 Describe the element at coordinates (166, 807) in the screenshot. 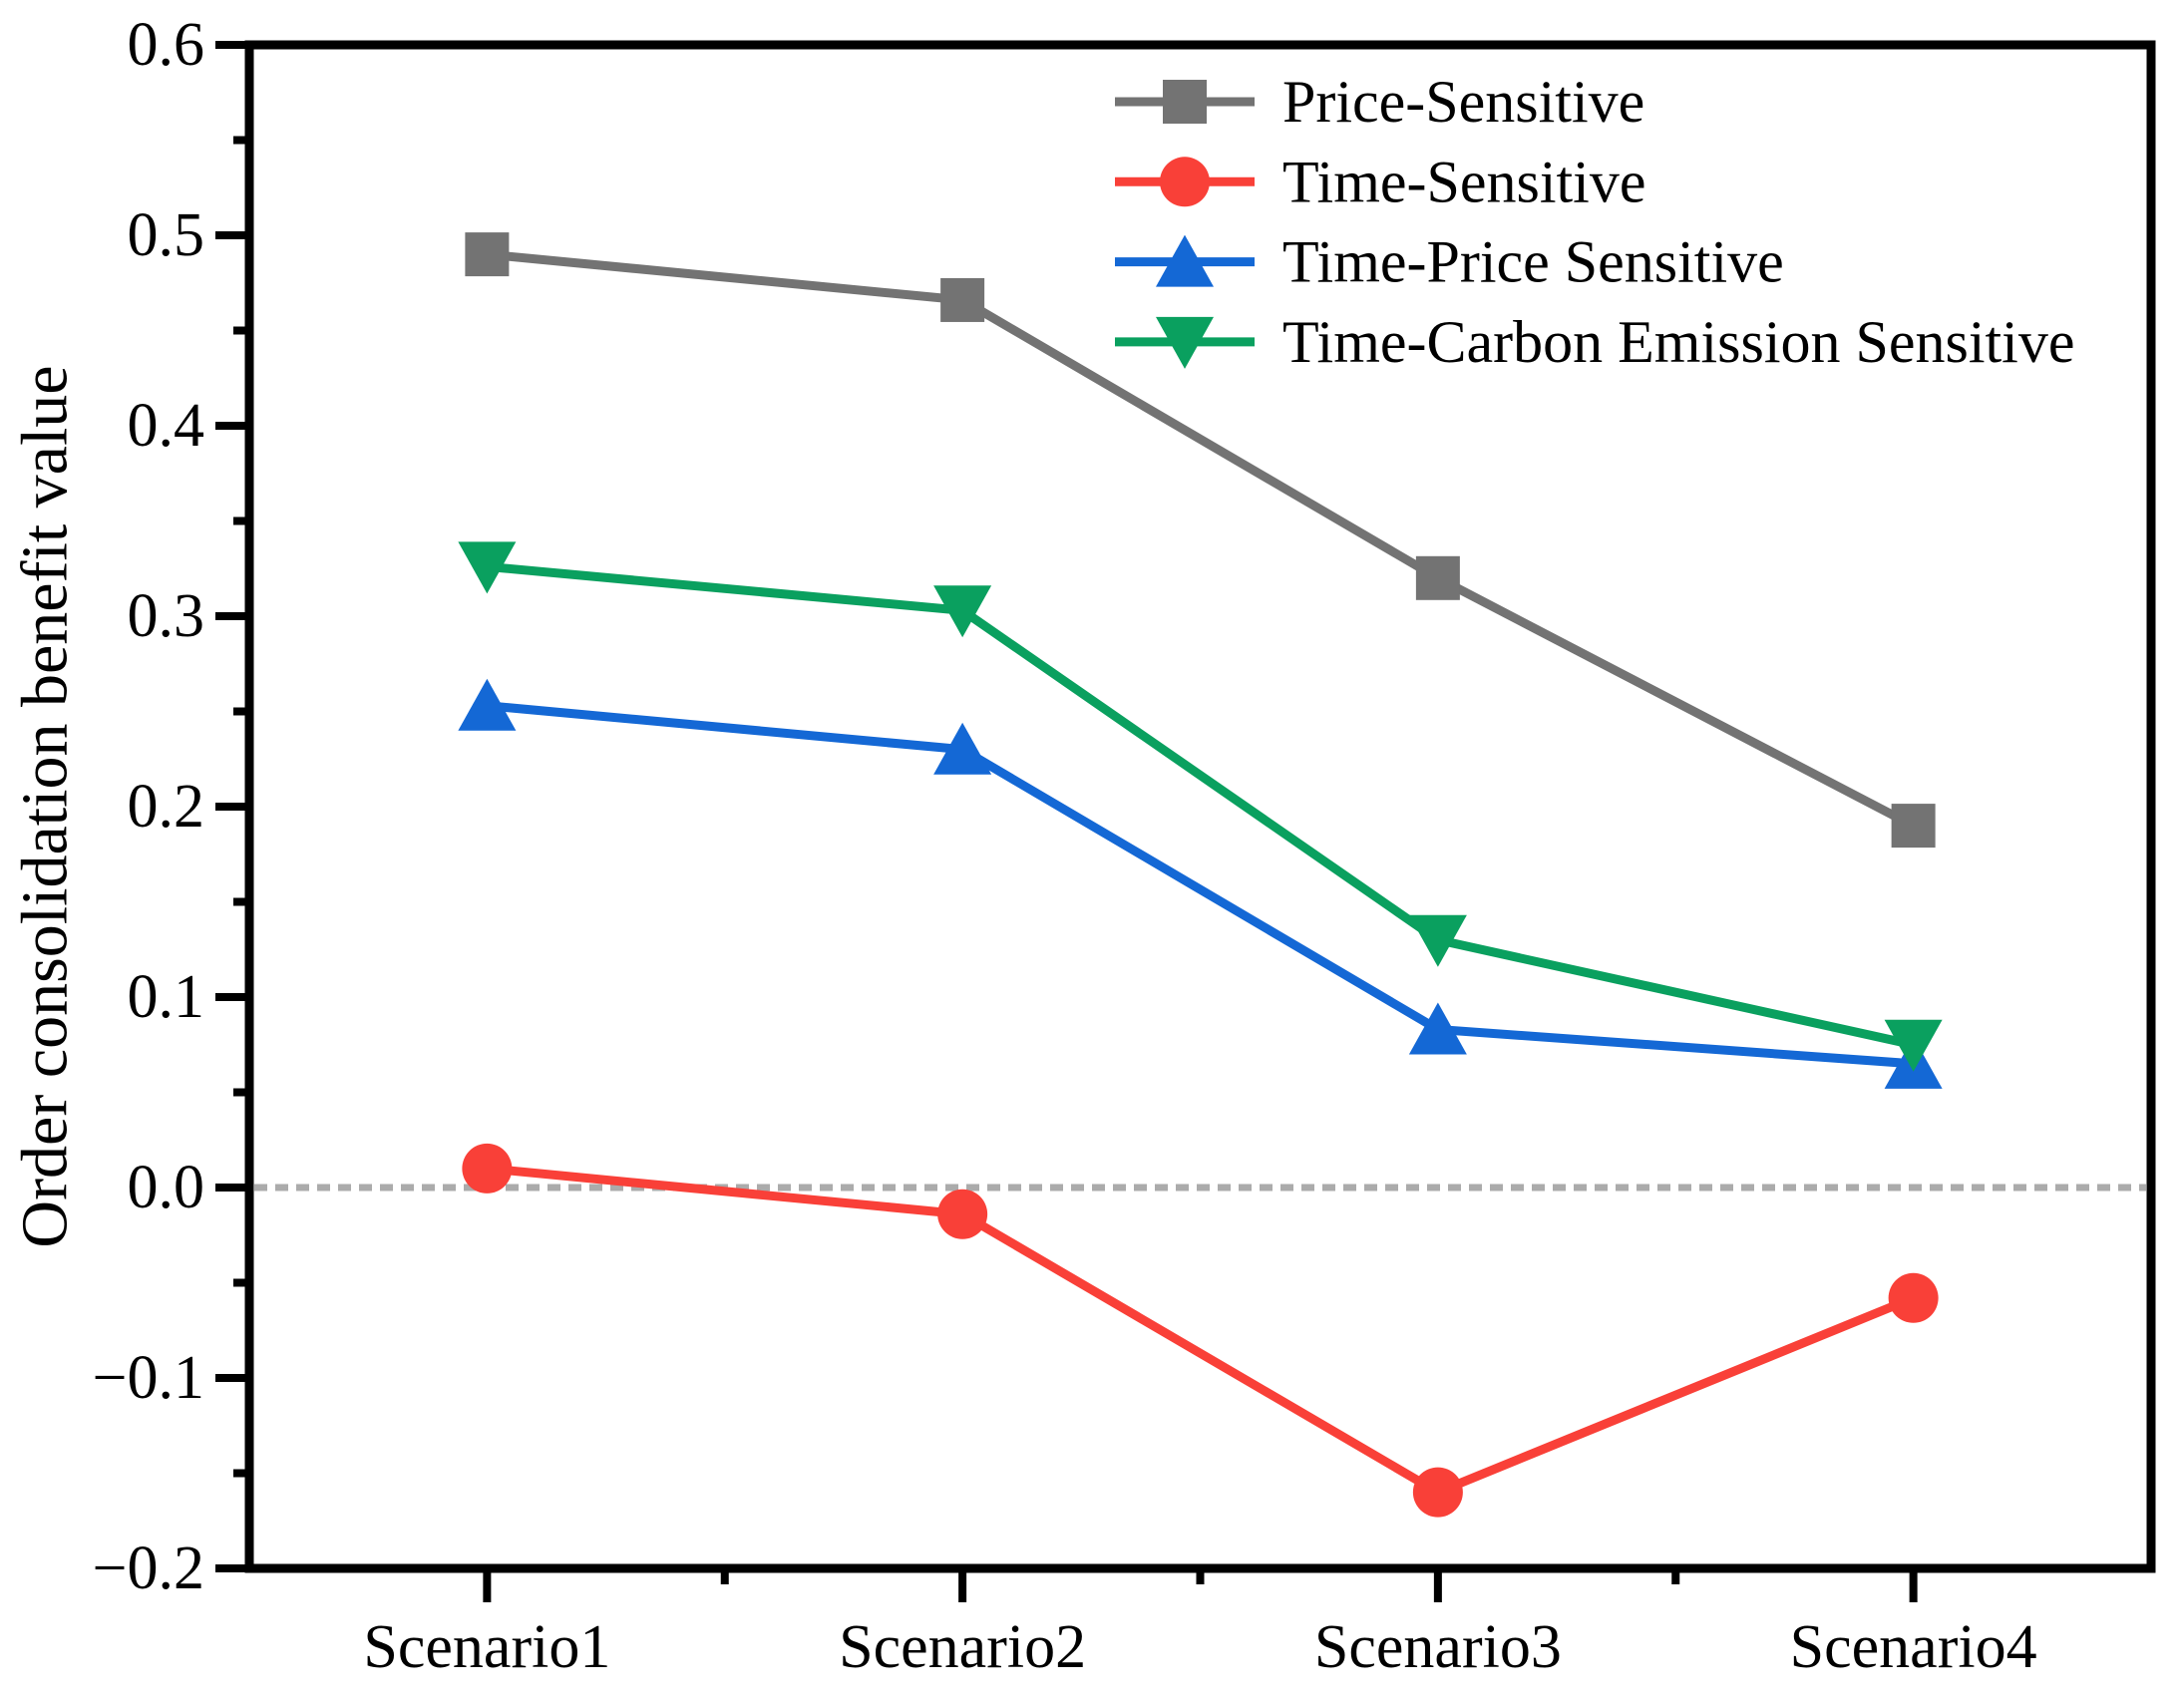

I see `y-tick-label: 0.2` at that location.